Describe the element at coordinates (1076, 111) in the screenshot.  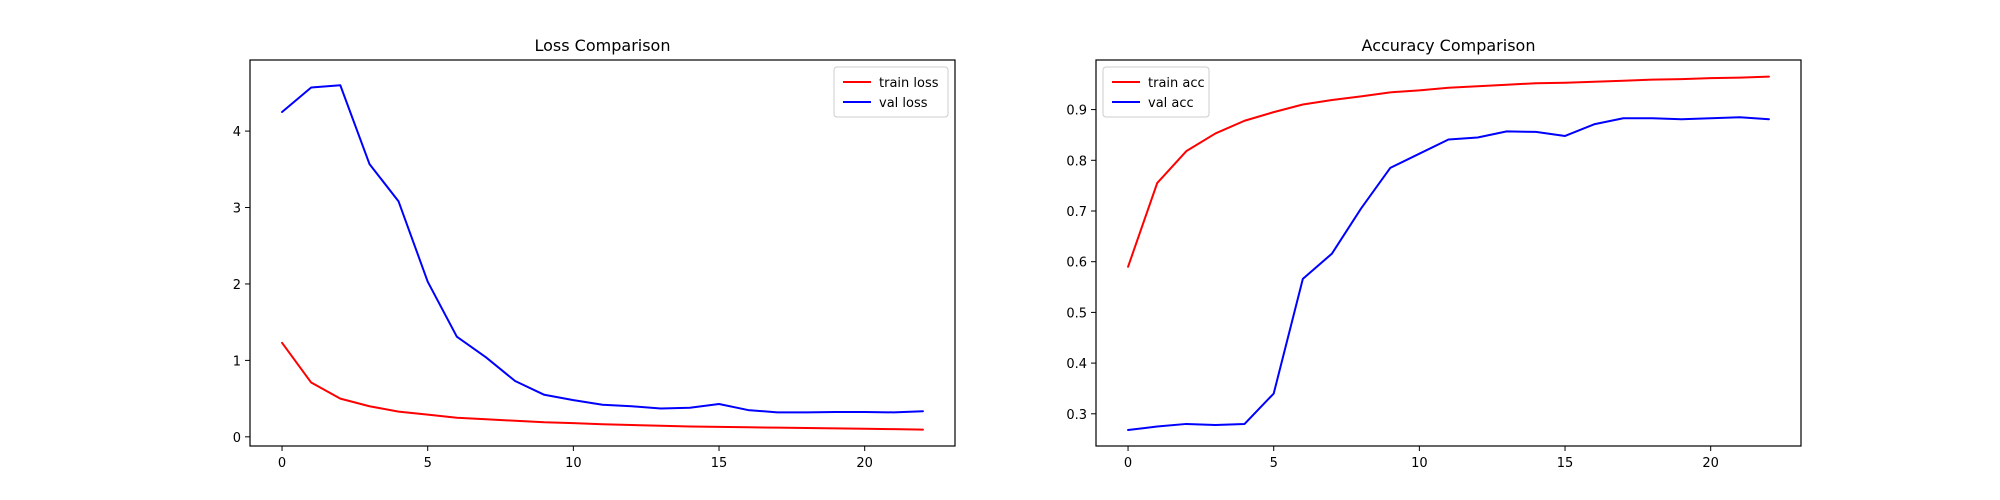
I see `accuracy-chart-y-tick-label: 0.9` at that location.